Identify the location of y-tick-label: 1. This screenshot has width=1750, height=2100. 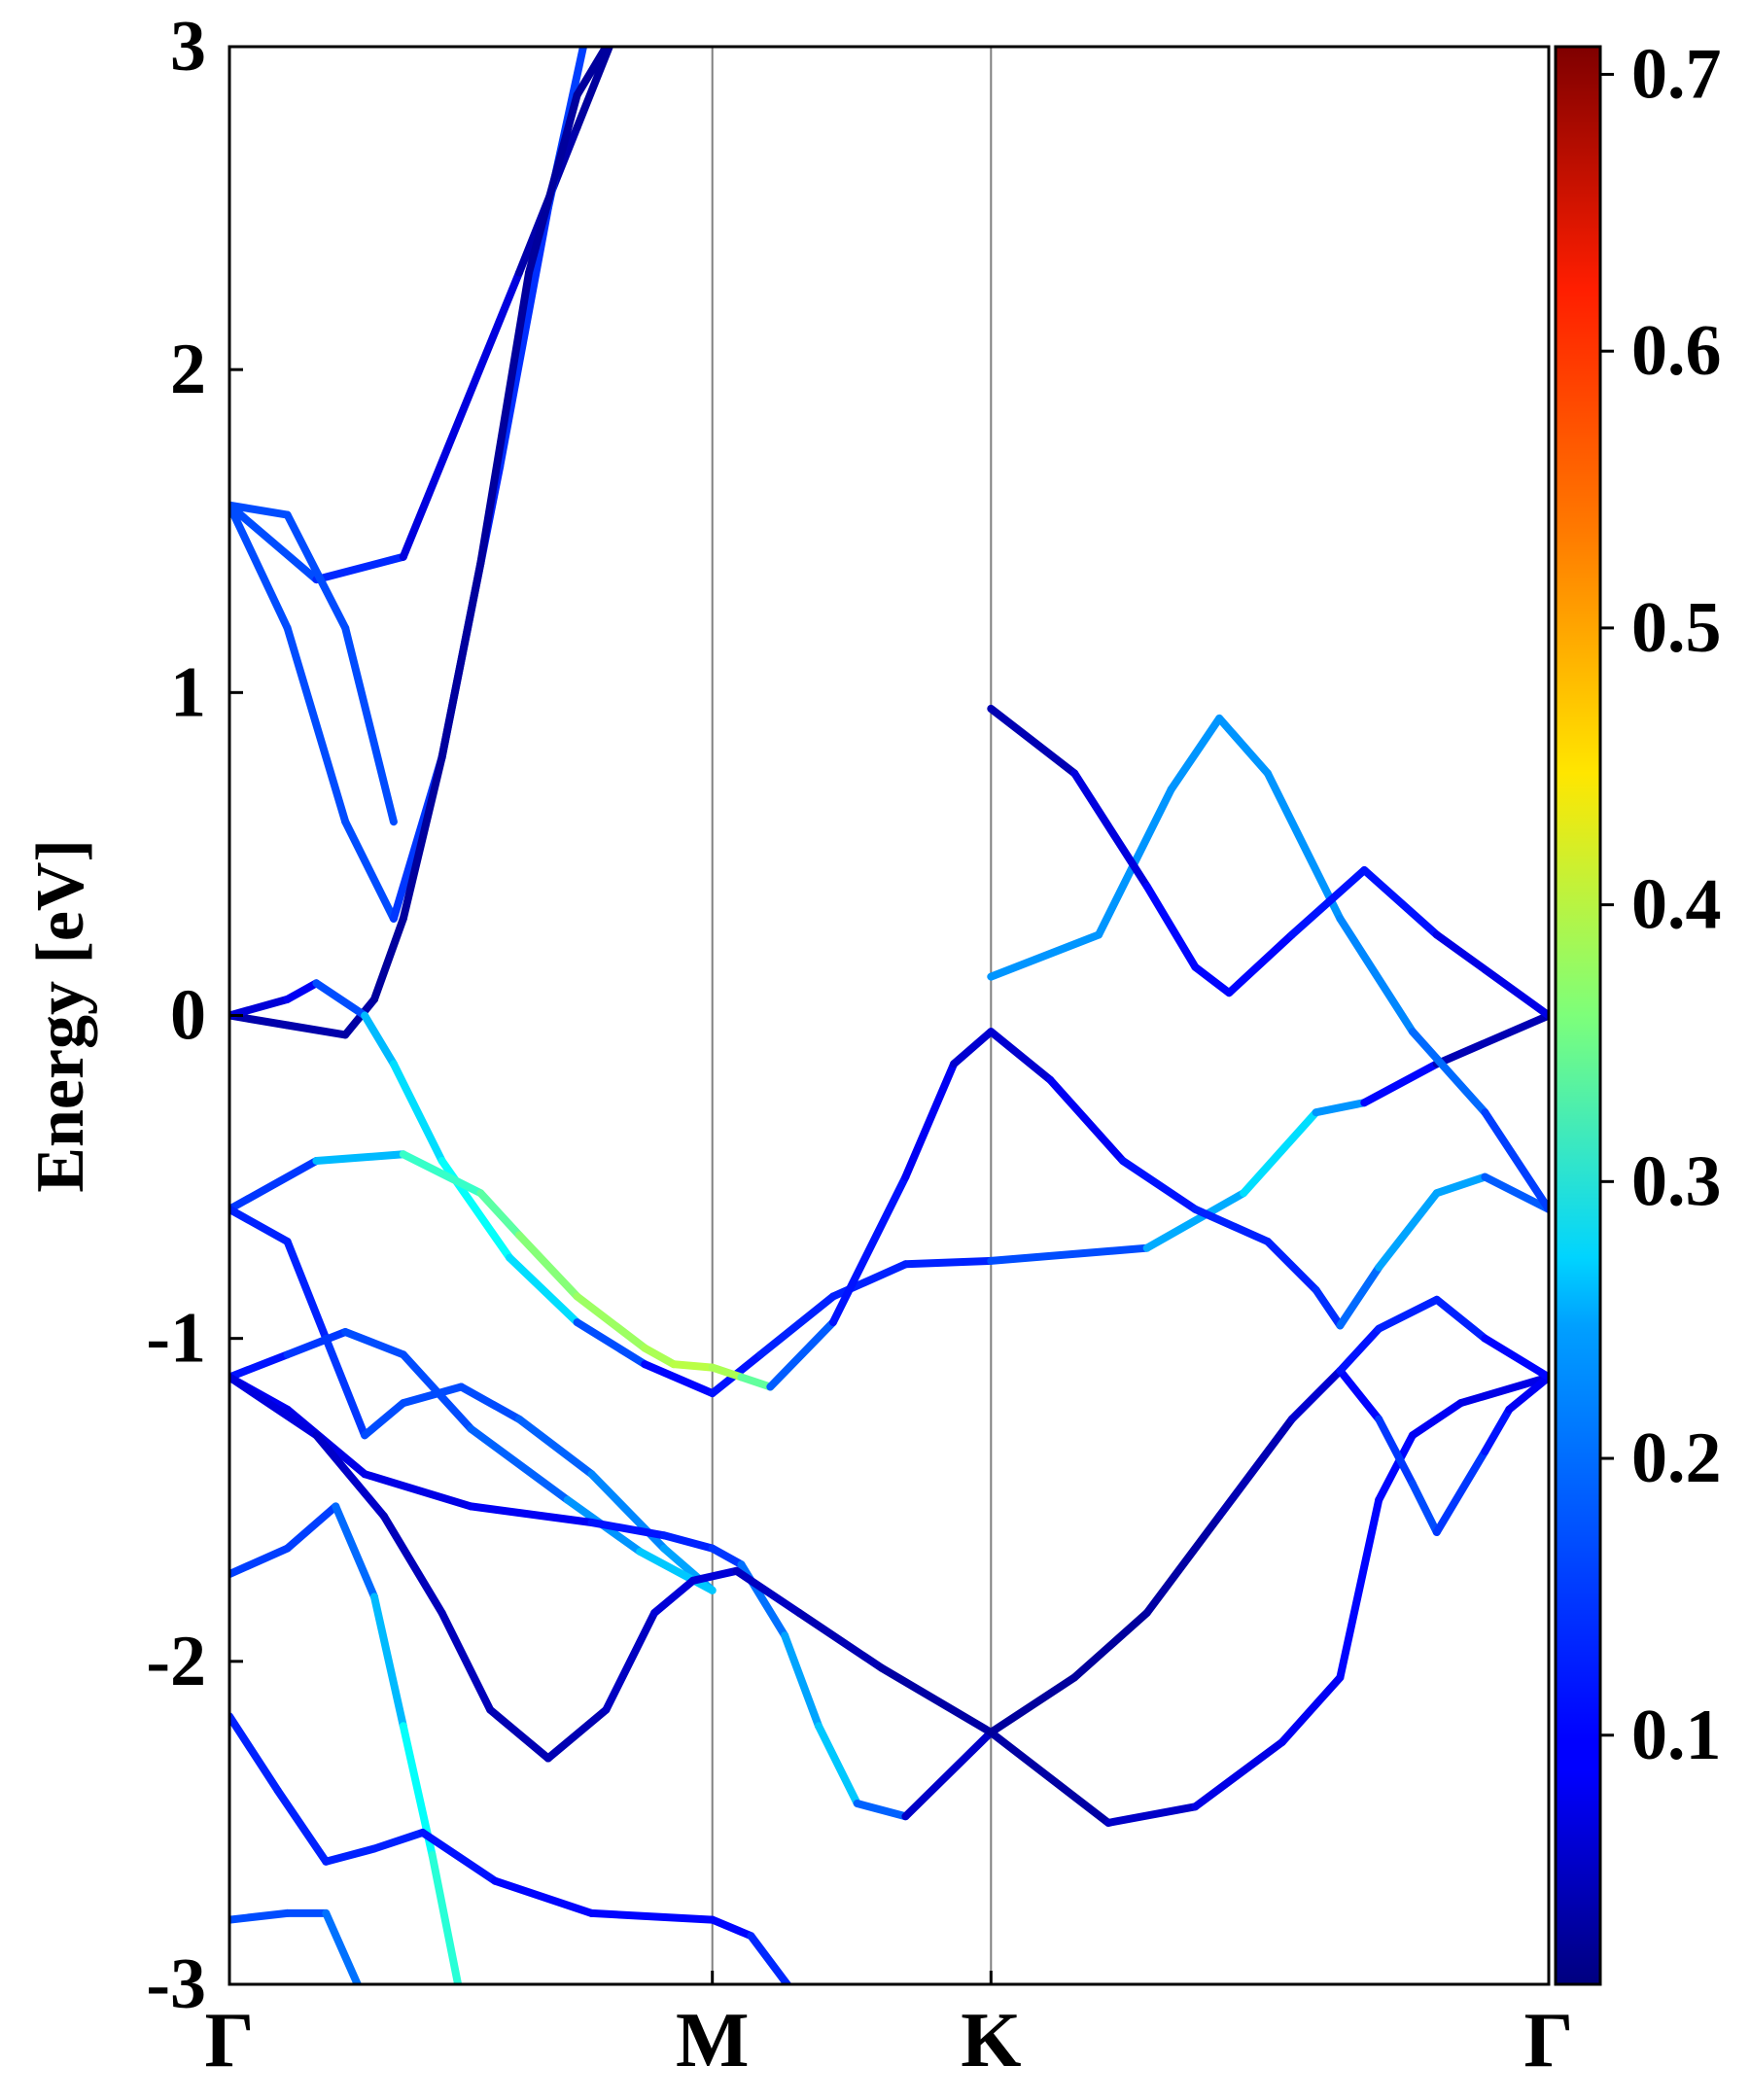
(188, 692).